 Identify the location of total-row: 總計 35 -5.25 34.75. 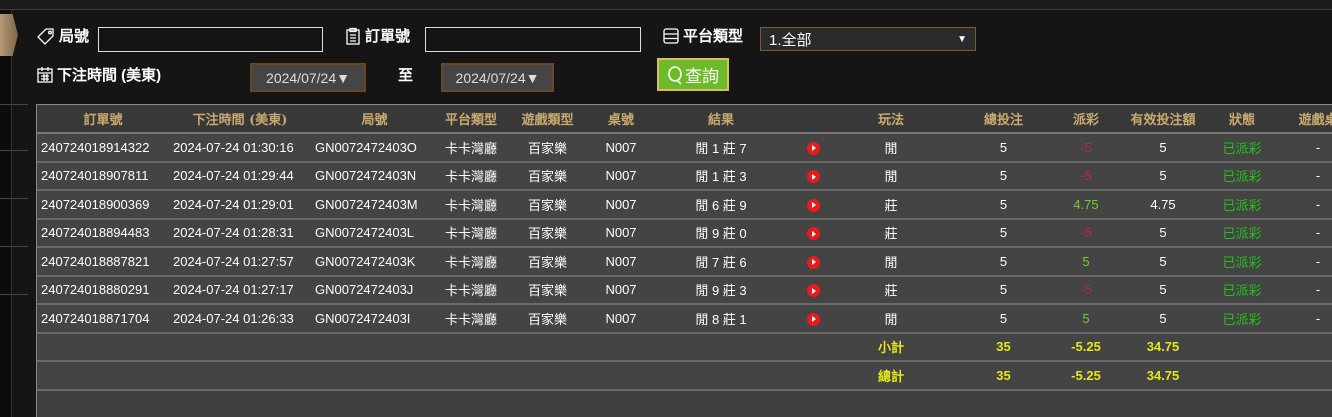
(684, 376).